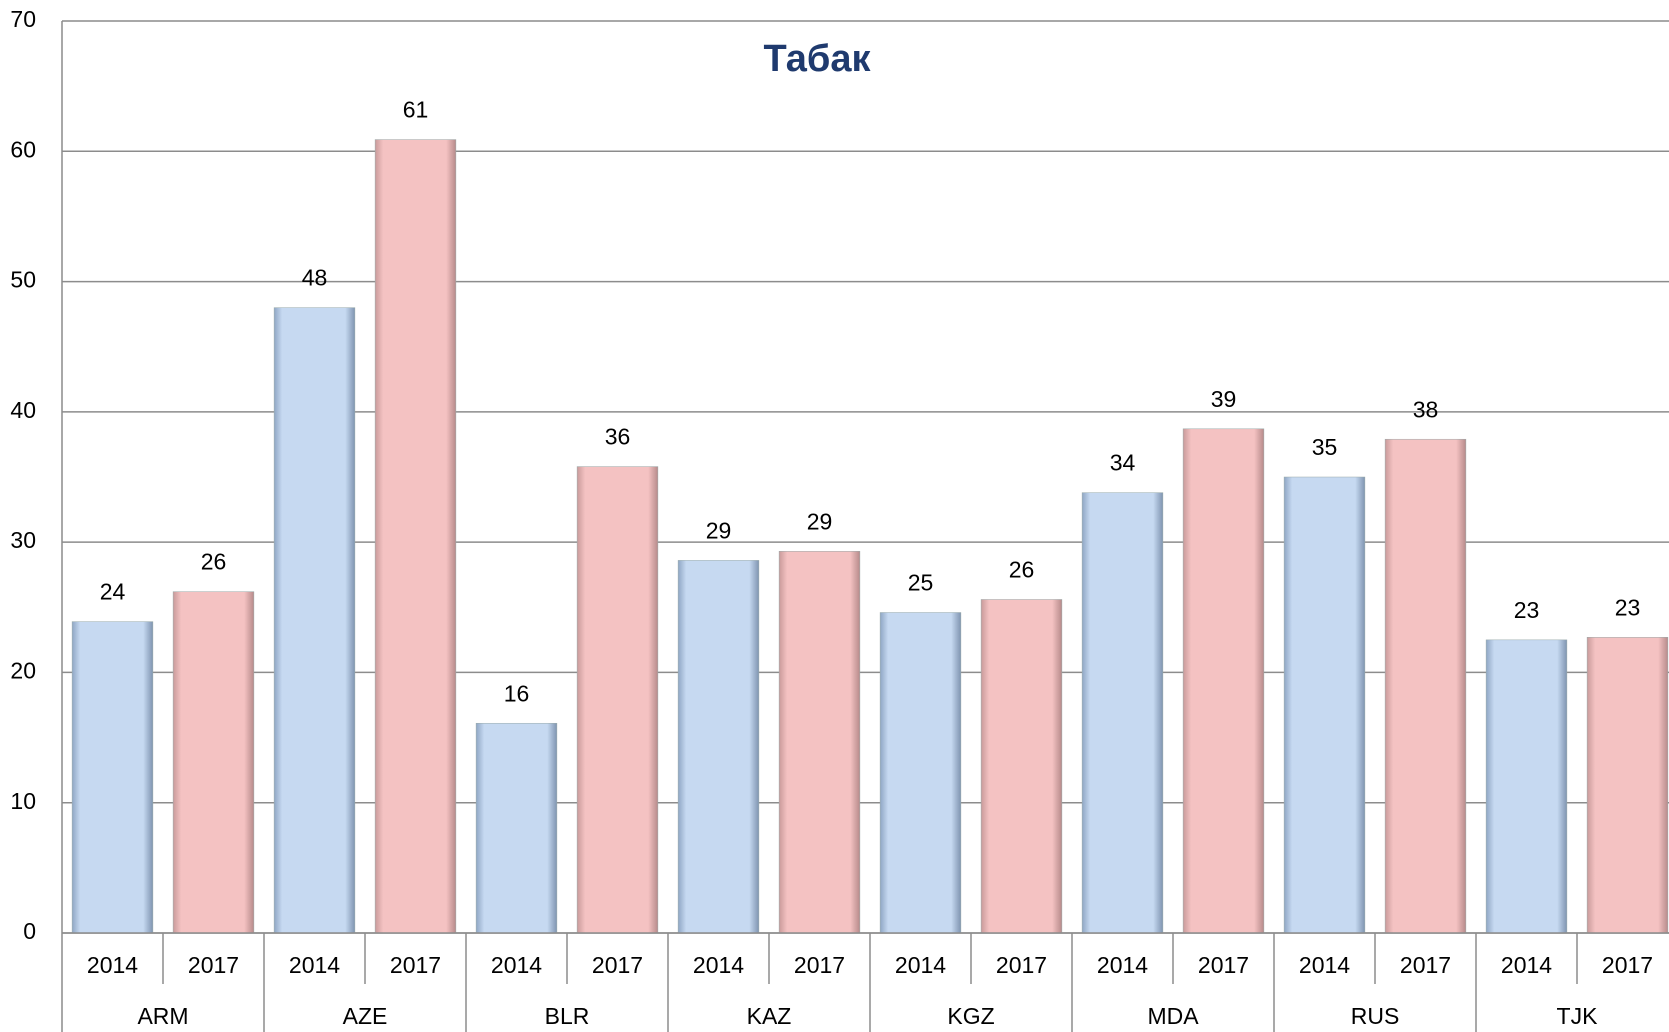  Describe the element at coordinates (1123, 463) in the screenshot. I see `data-label: 34` at that location.